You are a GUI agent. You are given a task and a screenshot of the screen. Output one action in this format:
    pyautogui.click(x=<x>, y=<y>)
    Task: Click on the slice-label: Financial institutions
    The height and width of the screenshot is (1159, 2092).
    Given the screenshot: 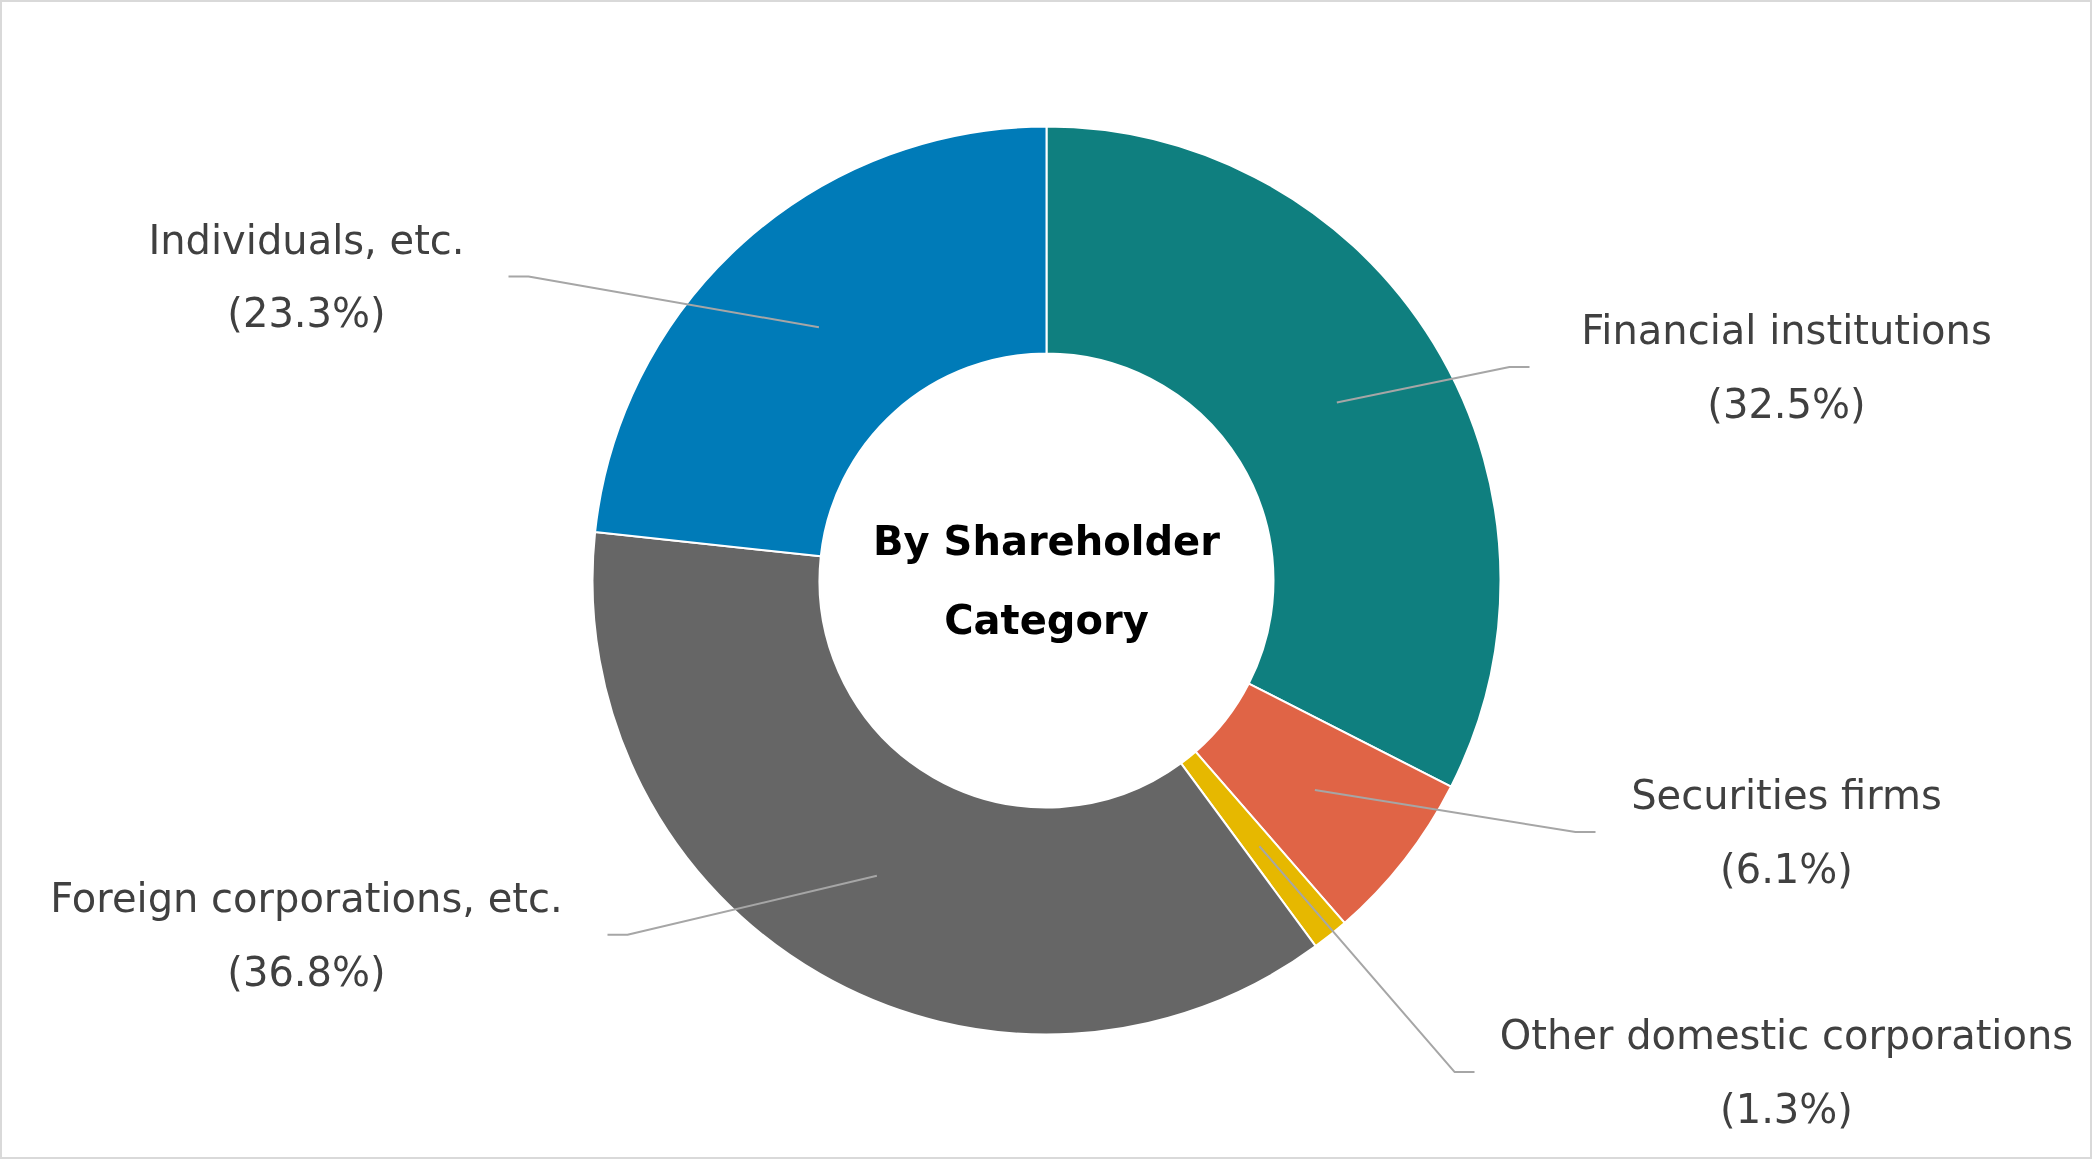 What is the action you would take?
    pyautogui.click(x=1786, y=330)
    